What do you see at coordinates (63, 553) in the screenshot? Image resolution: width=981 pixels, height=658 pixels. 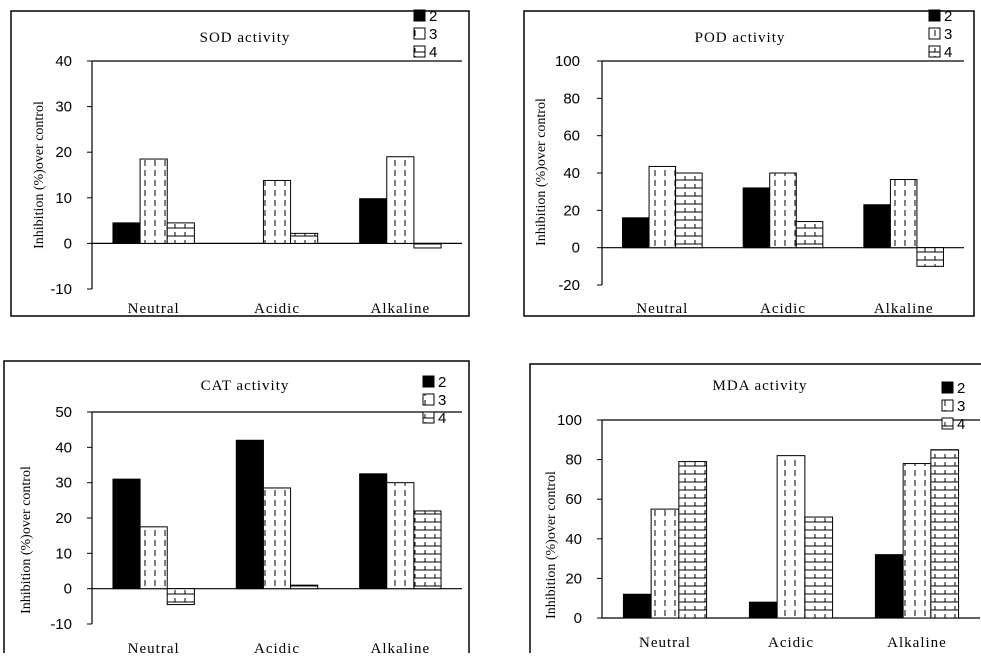 I see `y-tick-label: 10` at bounding box center [63, 553].